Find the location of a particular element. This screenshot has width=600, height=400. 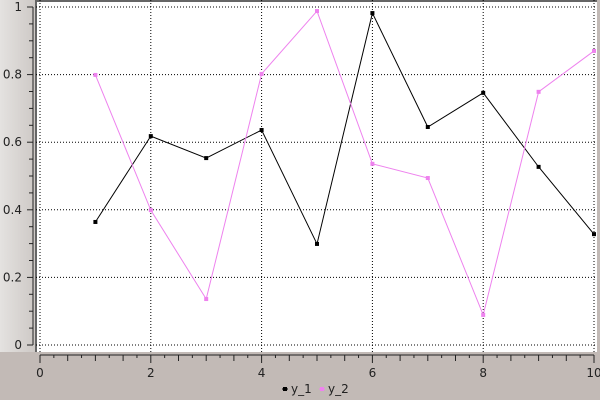

x-tick-label: 0 is located at coordinates (40, 373).